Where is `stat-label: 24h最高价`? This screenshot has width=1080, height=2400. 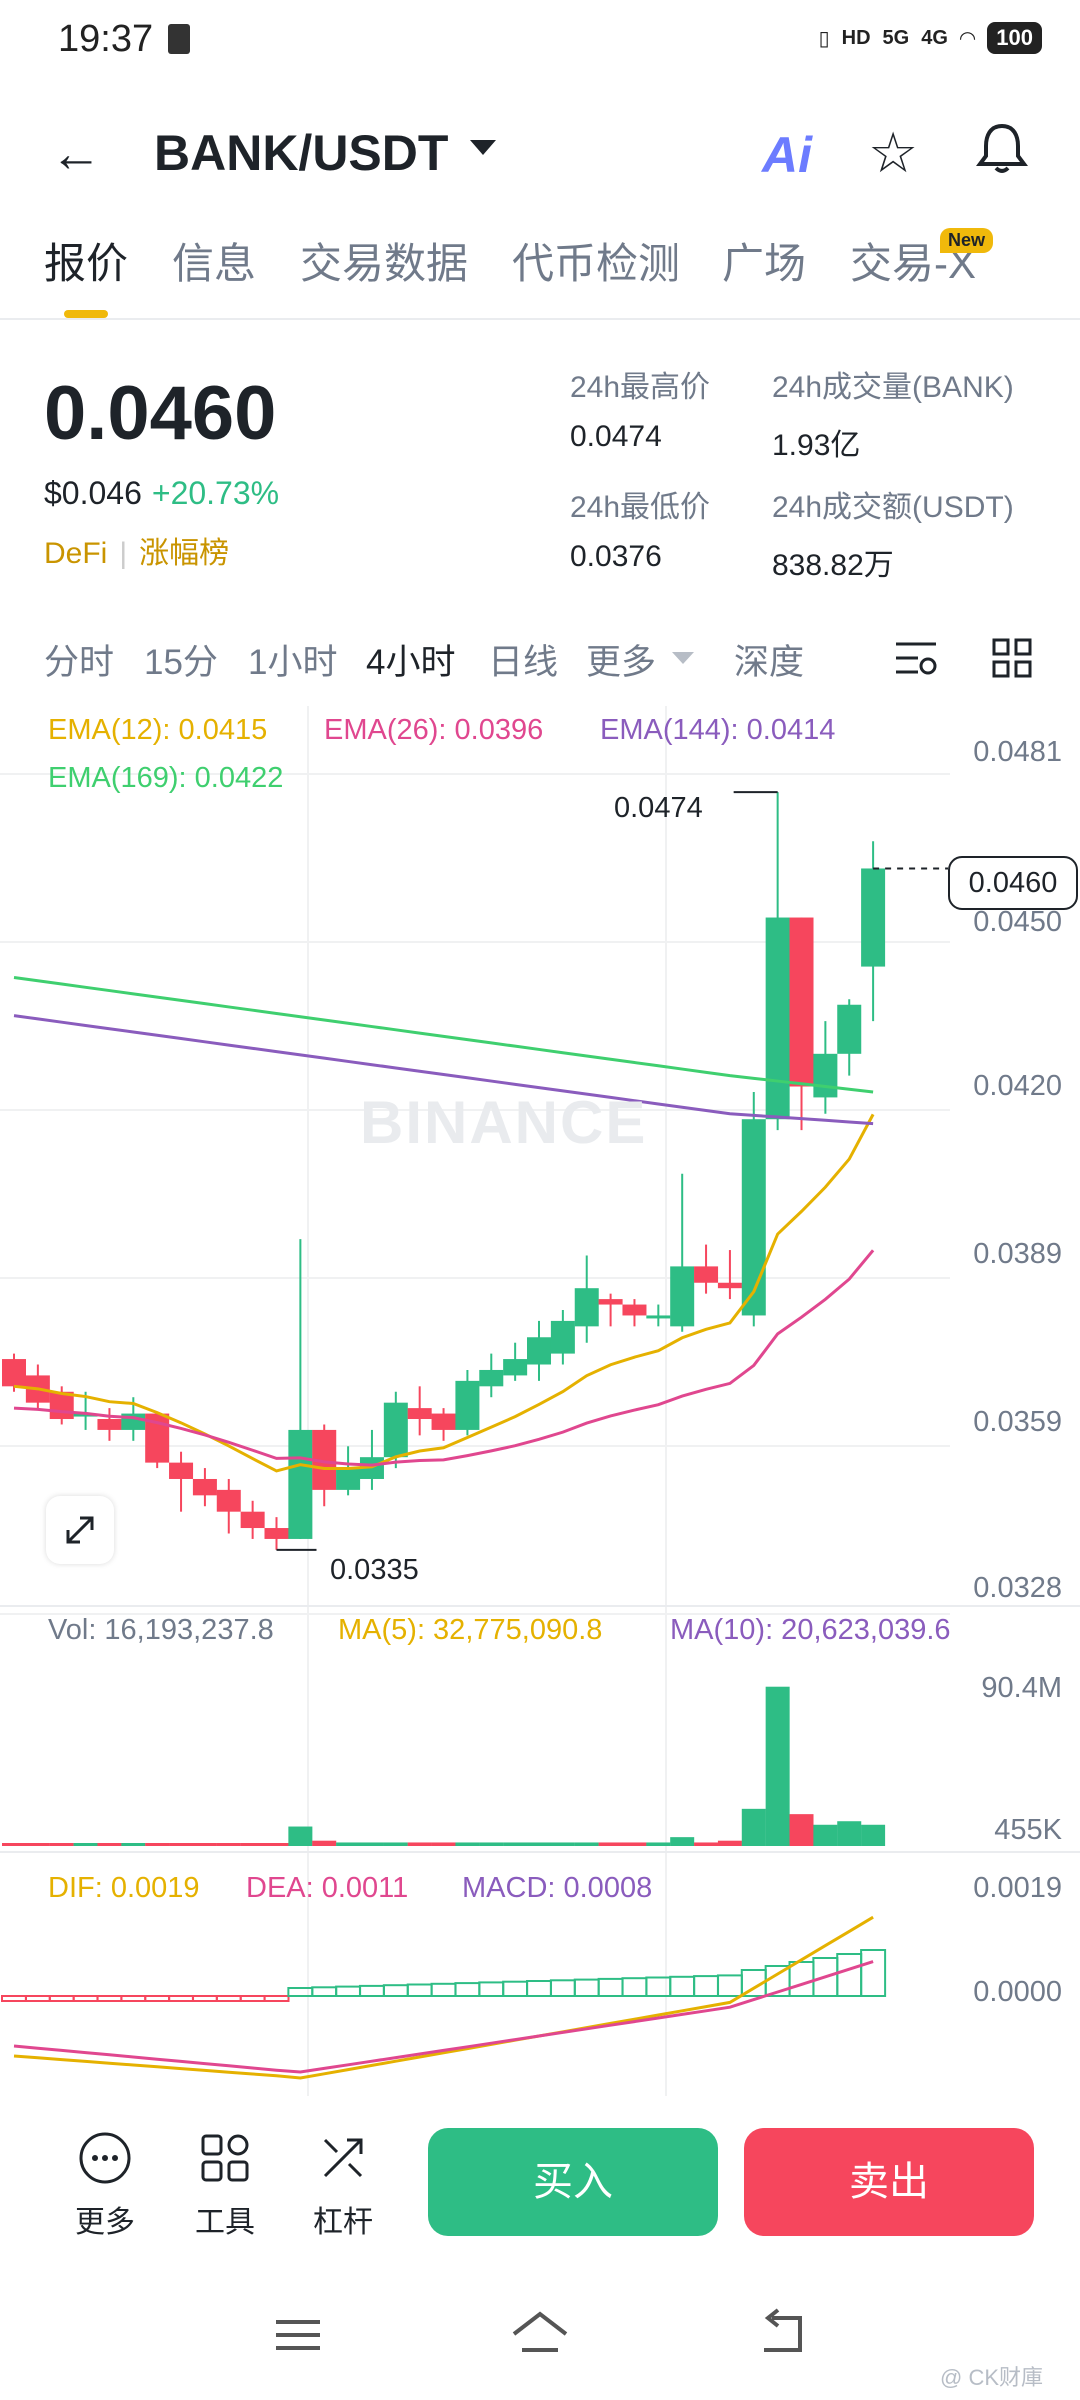
stat-label: 24h最高价 is located at coordinates (640, 387).